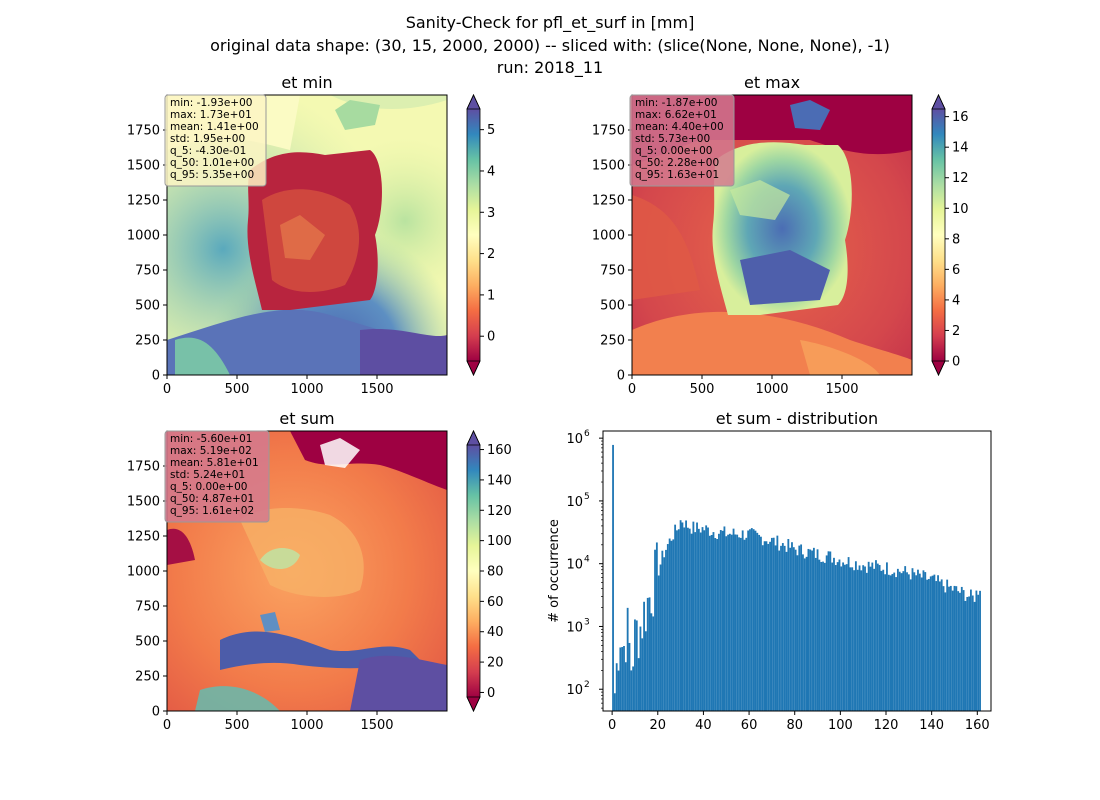  Describe the element at coordinates (491, 213) in the screenshot. I see `et-min-colorbar-tick-label: 3` at that location.